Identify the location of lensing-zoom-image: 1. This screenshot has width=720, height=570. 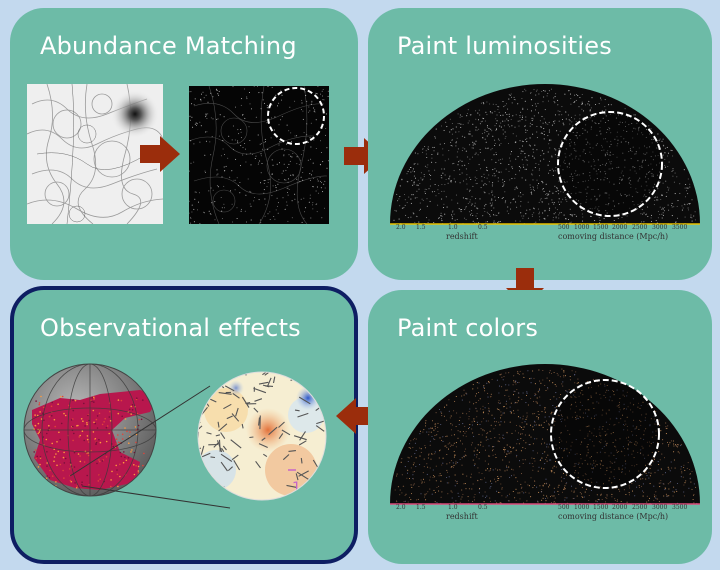
(262, 436).